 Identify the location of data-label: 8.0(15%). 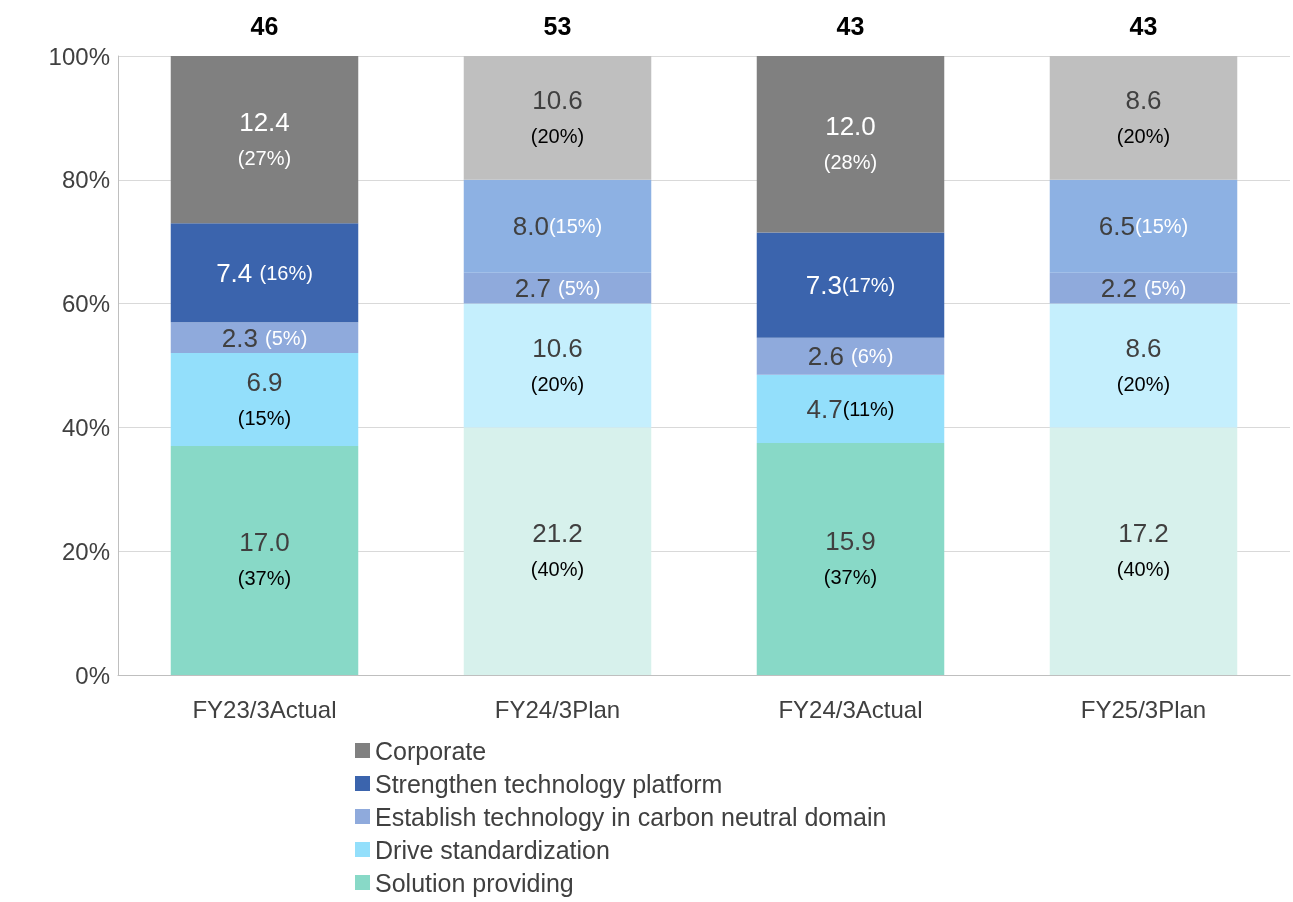
(557, 226).